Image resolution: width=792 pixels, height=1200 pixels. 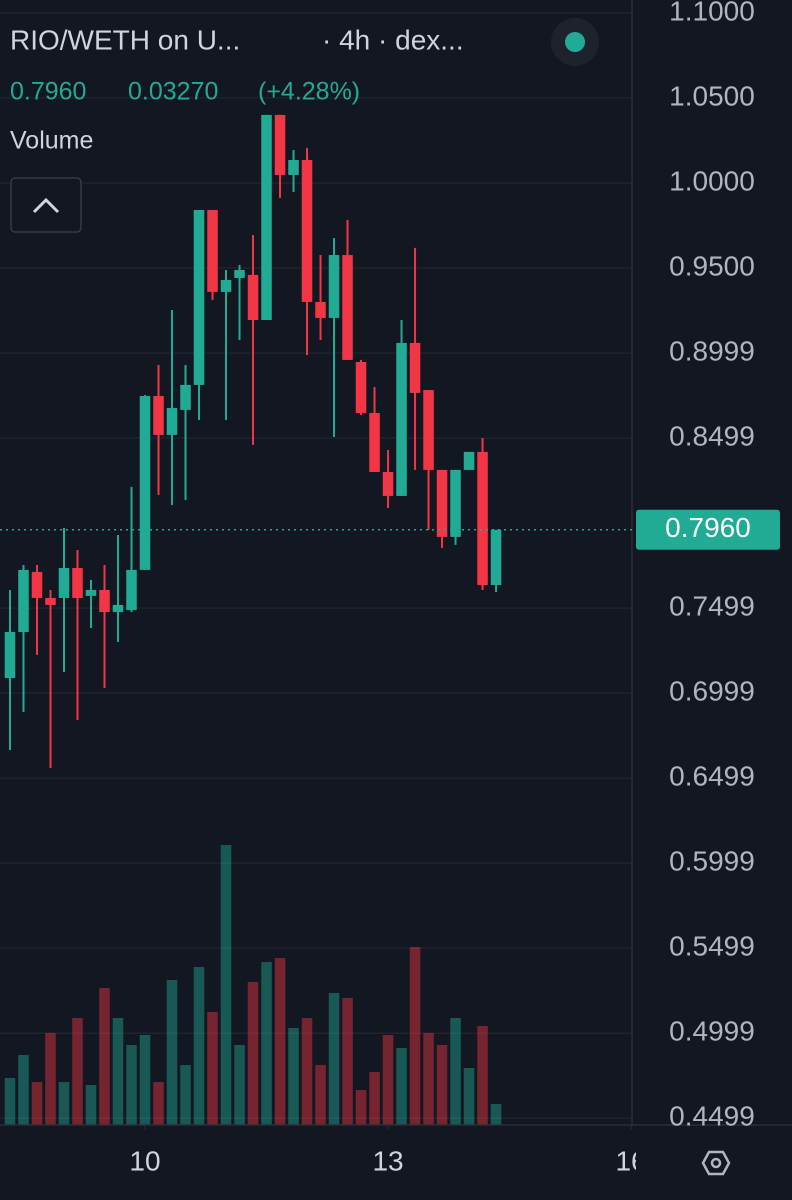 I want to click on collapse-button, so click(x=46, y=205).